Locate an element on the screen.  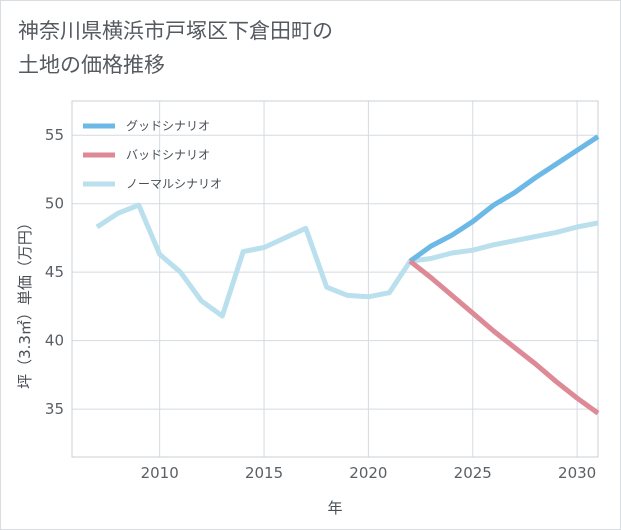
x-tick-label: 2010 is located at coordinates (160, 473).